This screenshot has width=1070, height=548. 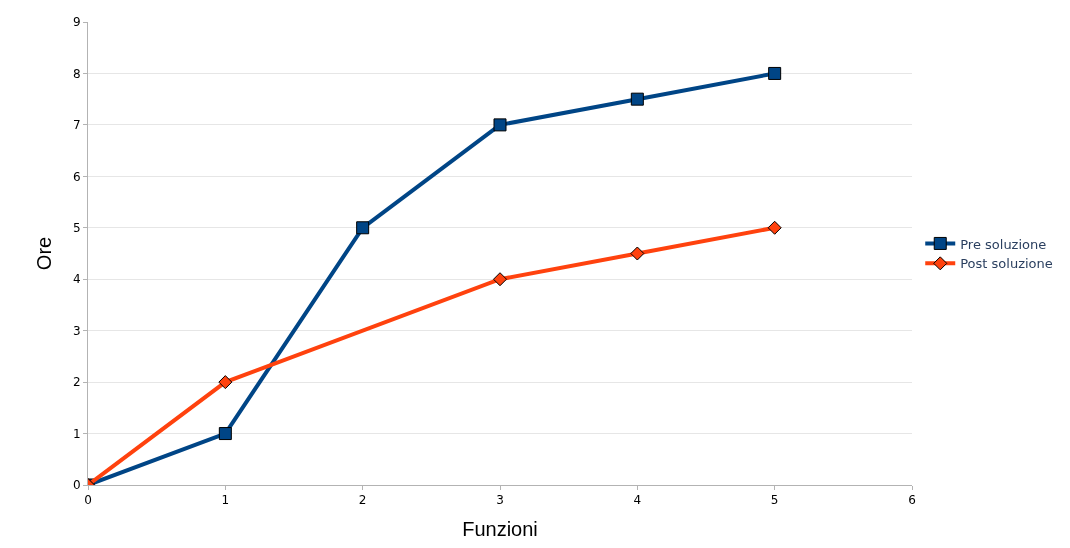 I want to click on x-tick-label: 1, so click(x=225, y=500).